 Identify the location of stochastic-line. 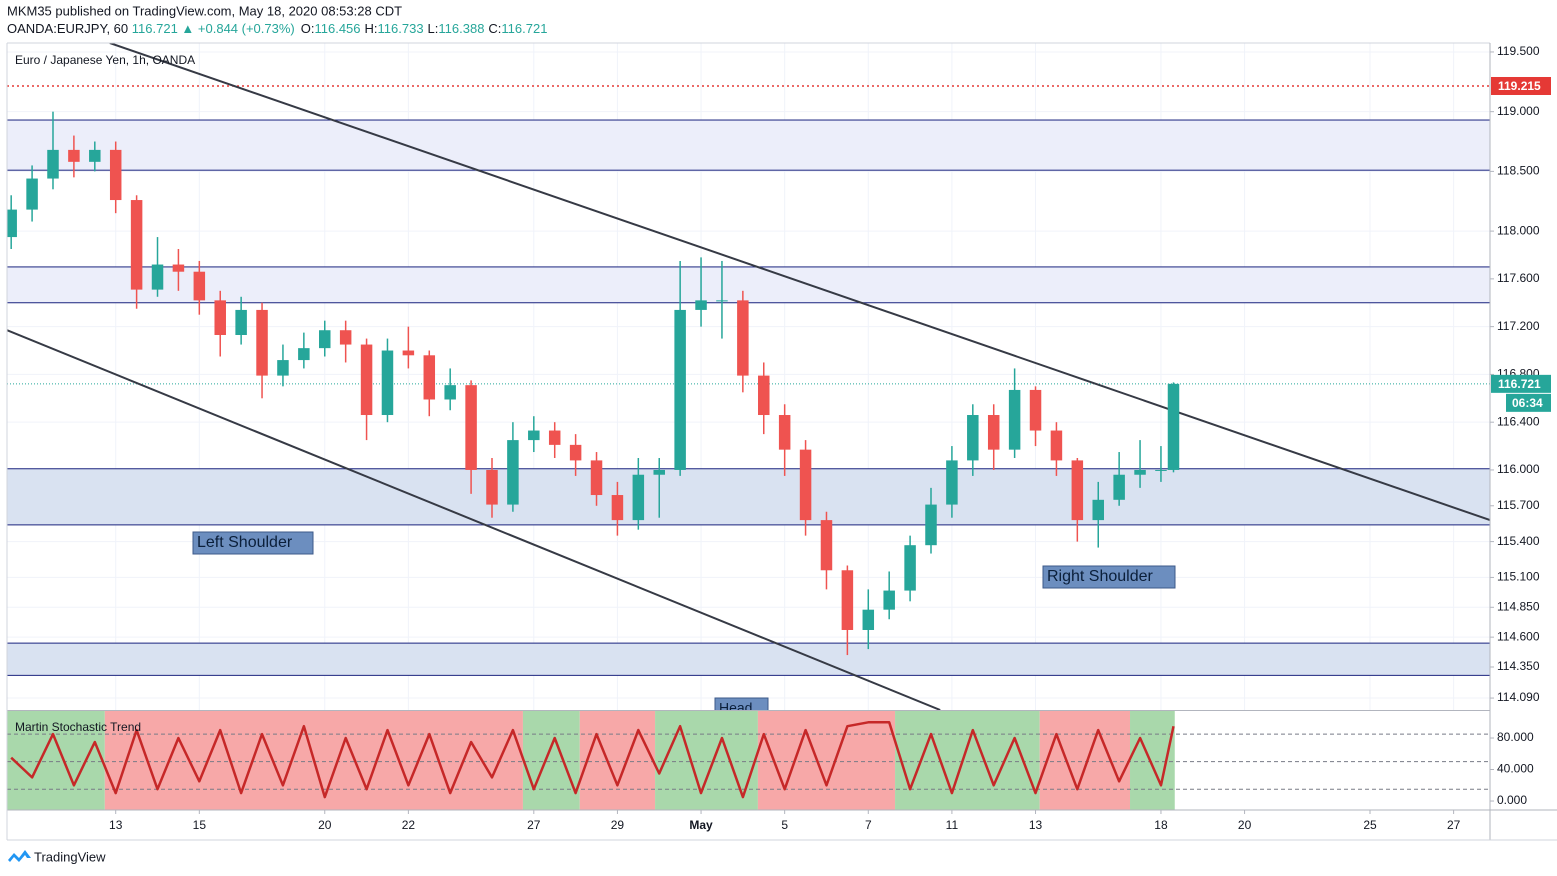
(592, 760).